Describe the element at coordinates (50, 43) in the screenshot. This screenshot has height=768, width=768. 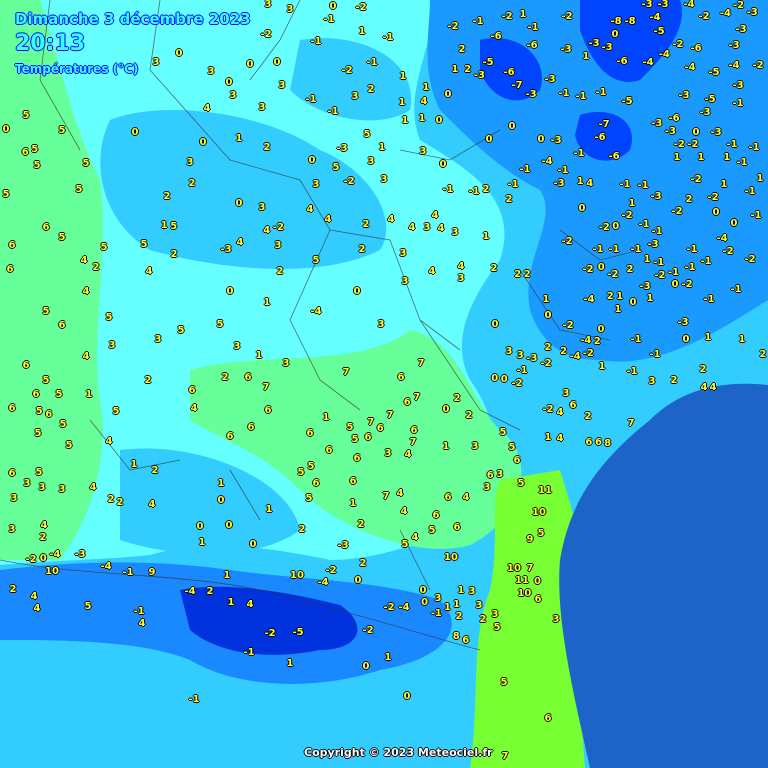
I see `map-time: 20:13` at that location.